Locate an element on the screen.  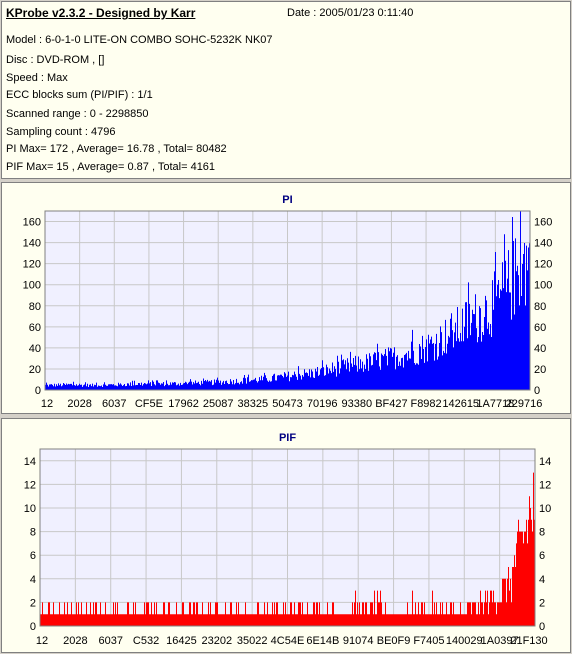
y-tick-label-left: 12 is located at coordinates (30, 485).